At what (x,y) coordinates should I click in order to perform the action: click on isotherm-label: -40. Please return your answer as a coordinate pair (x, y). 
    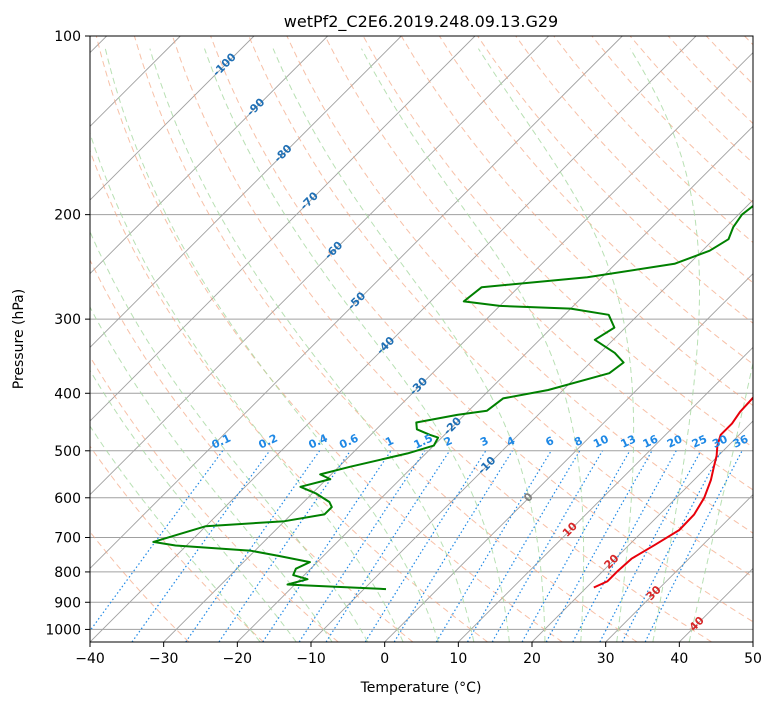
    Looking at the image, I should click on (385, 345).